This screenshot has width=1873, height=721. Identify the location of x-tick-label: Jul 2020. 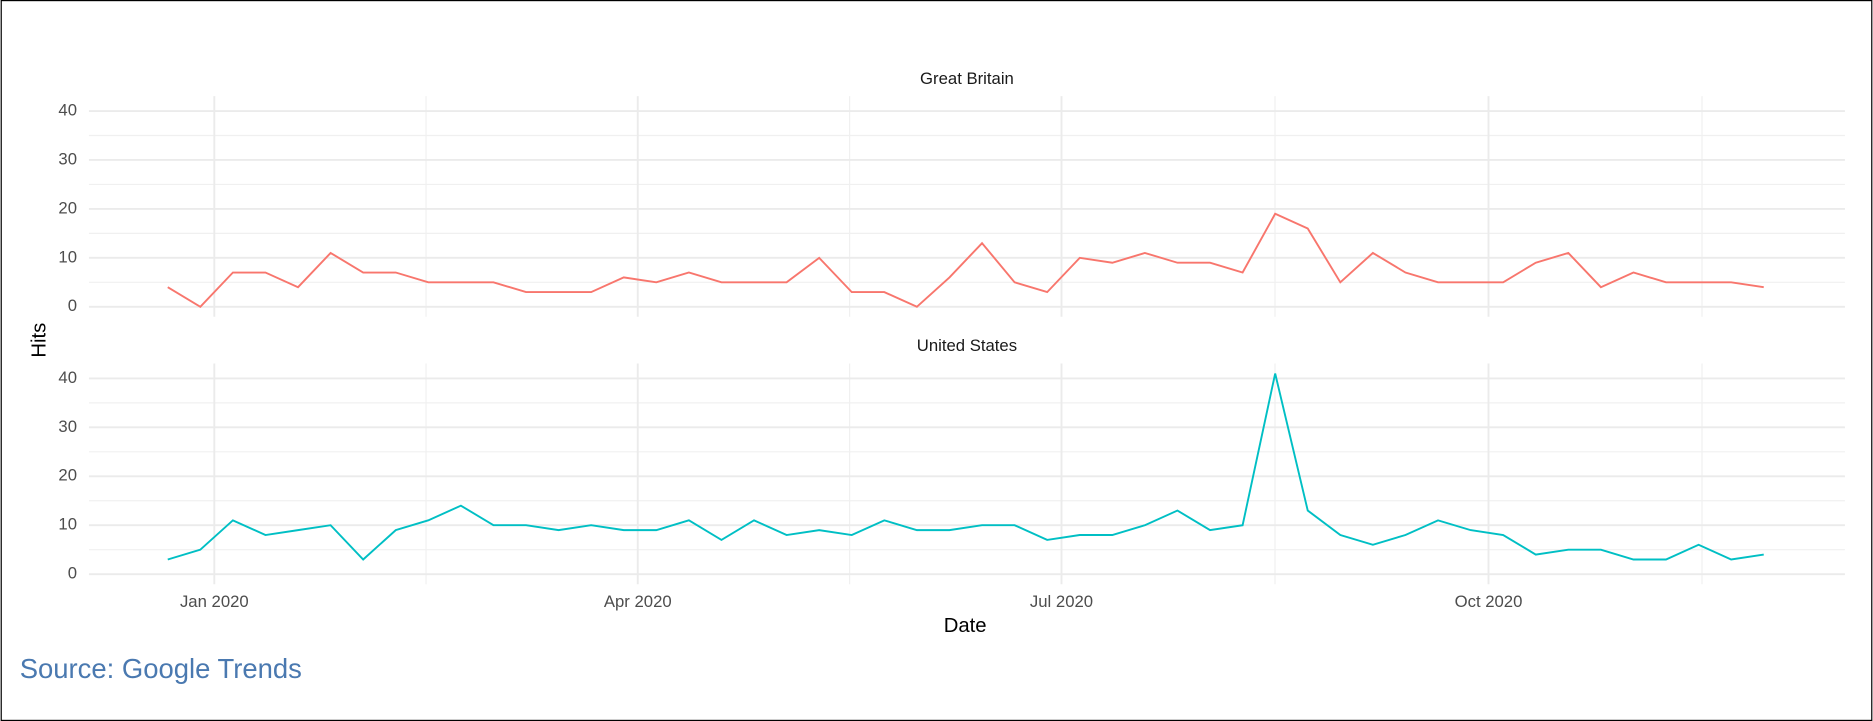
(1061, 601).